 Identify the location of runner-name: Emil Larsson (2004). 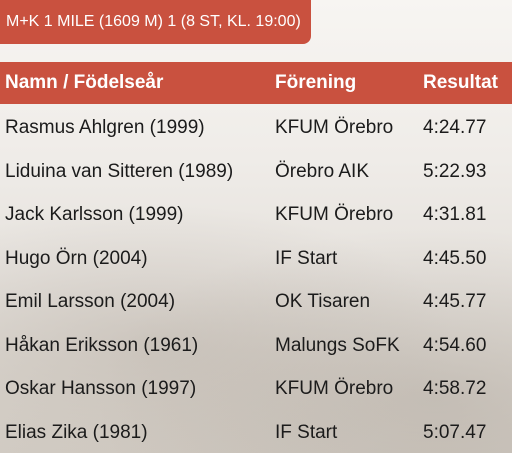
(90, 301).